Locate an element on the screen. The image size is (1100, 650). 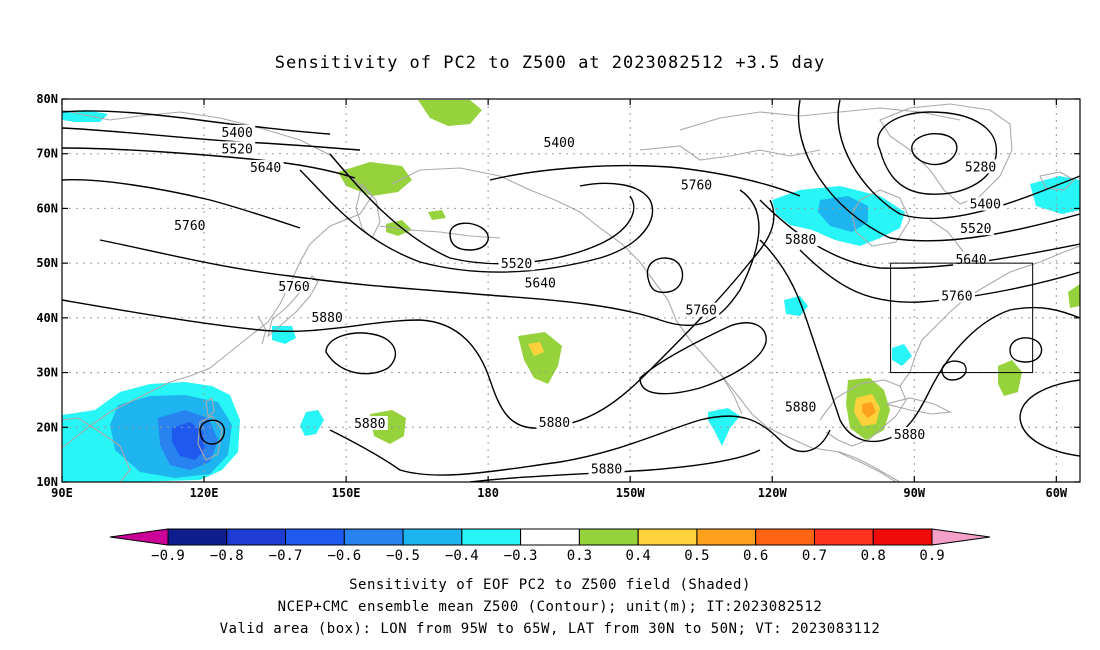
lon-tick-label: 150E is located at coordinates (346, 493).